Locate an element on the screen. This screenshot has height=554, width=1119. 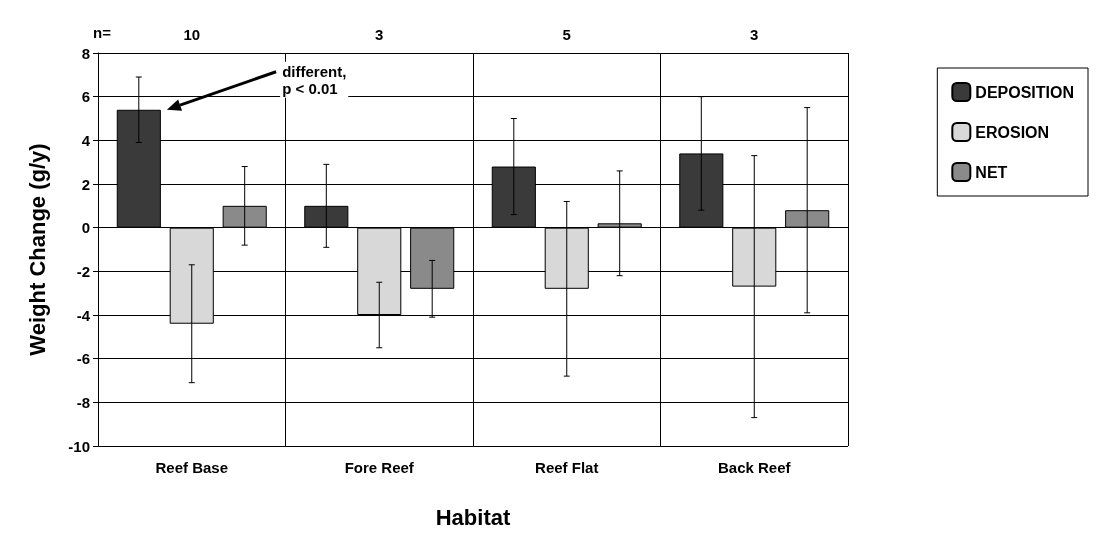
y-tick-label: -4 is located at coordinates (83, 315).